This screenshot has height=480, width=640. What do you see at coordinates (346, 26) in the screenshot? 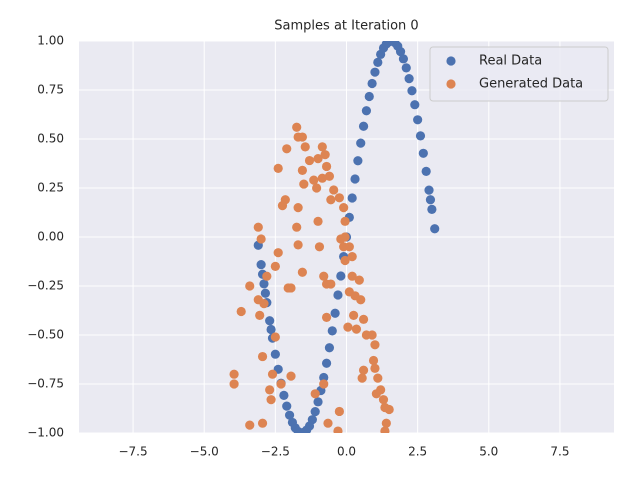
I see `chart-title: Samples at Iteration 0` at bounding box center [346, 26].